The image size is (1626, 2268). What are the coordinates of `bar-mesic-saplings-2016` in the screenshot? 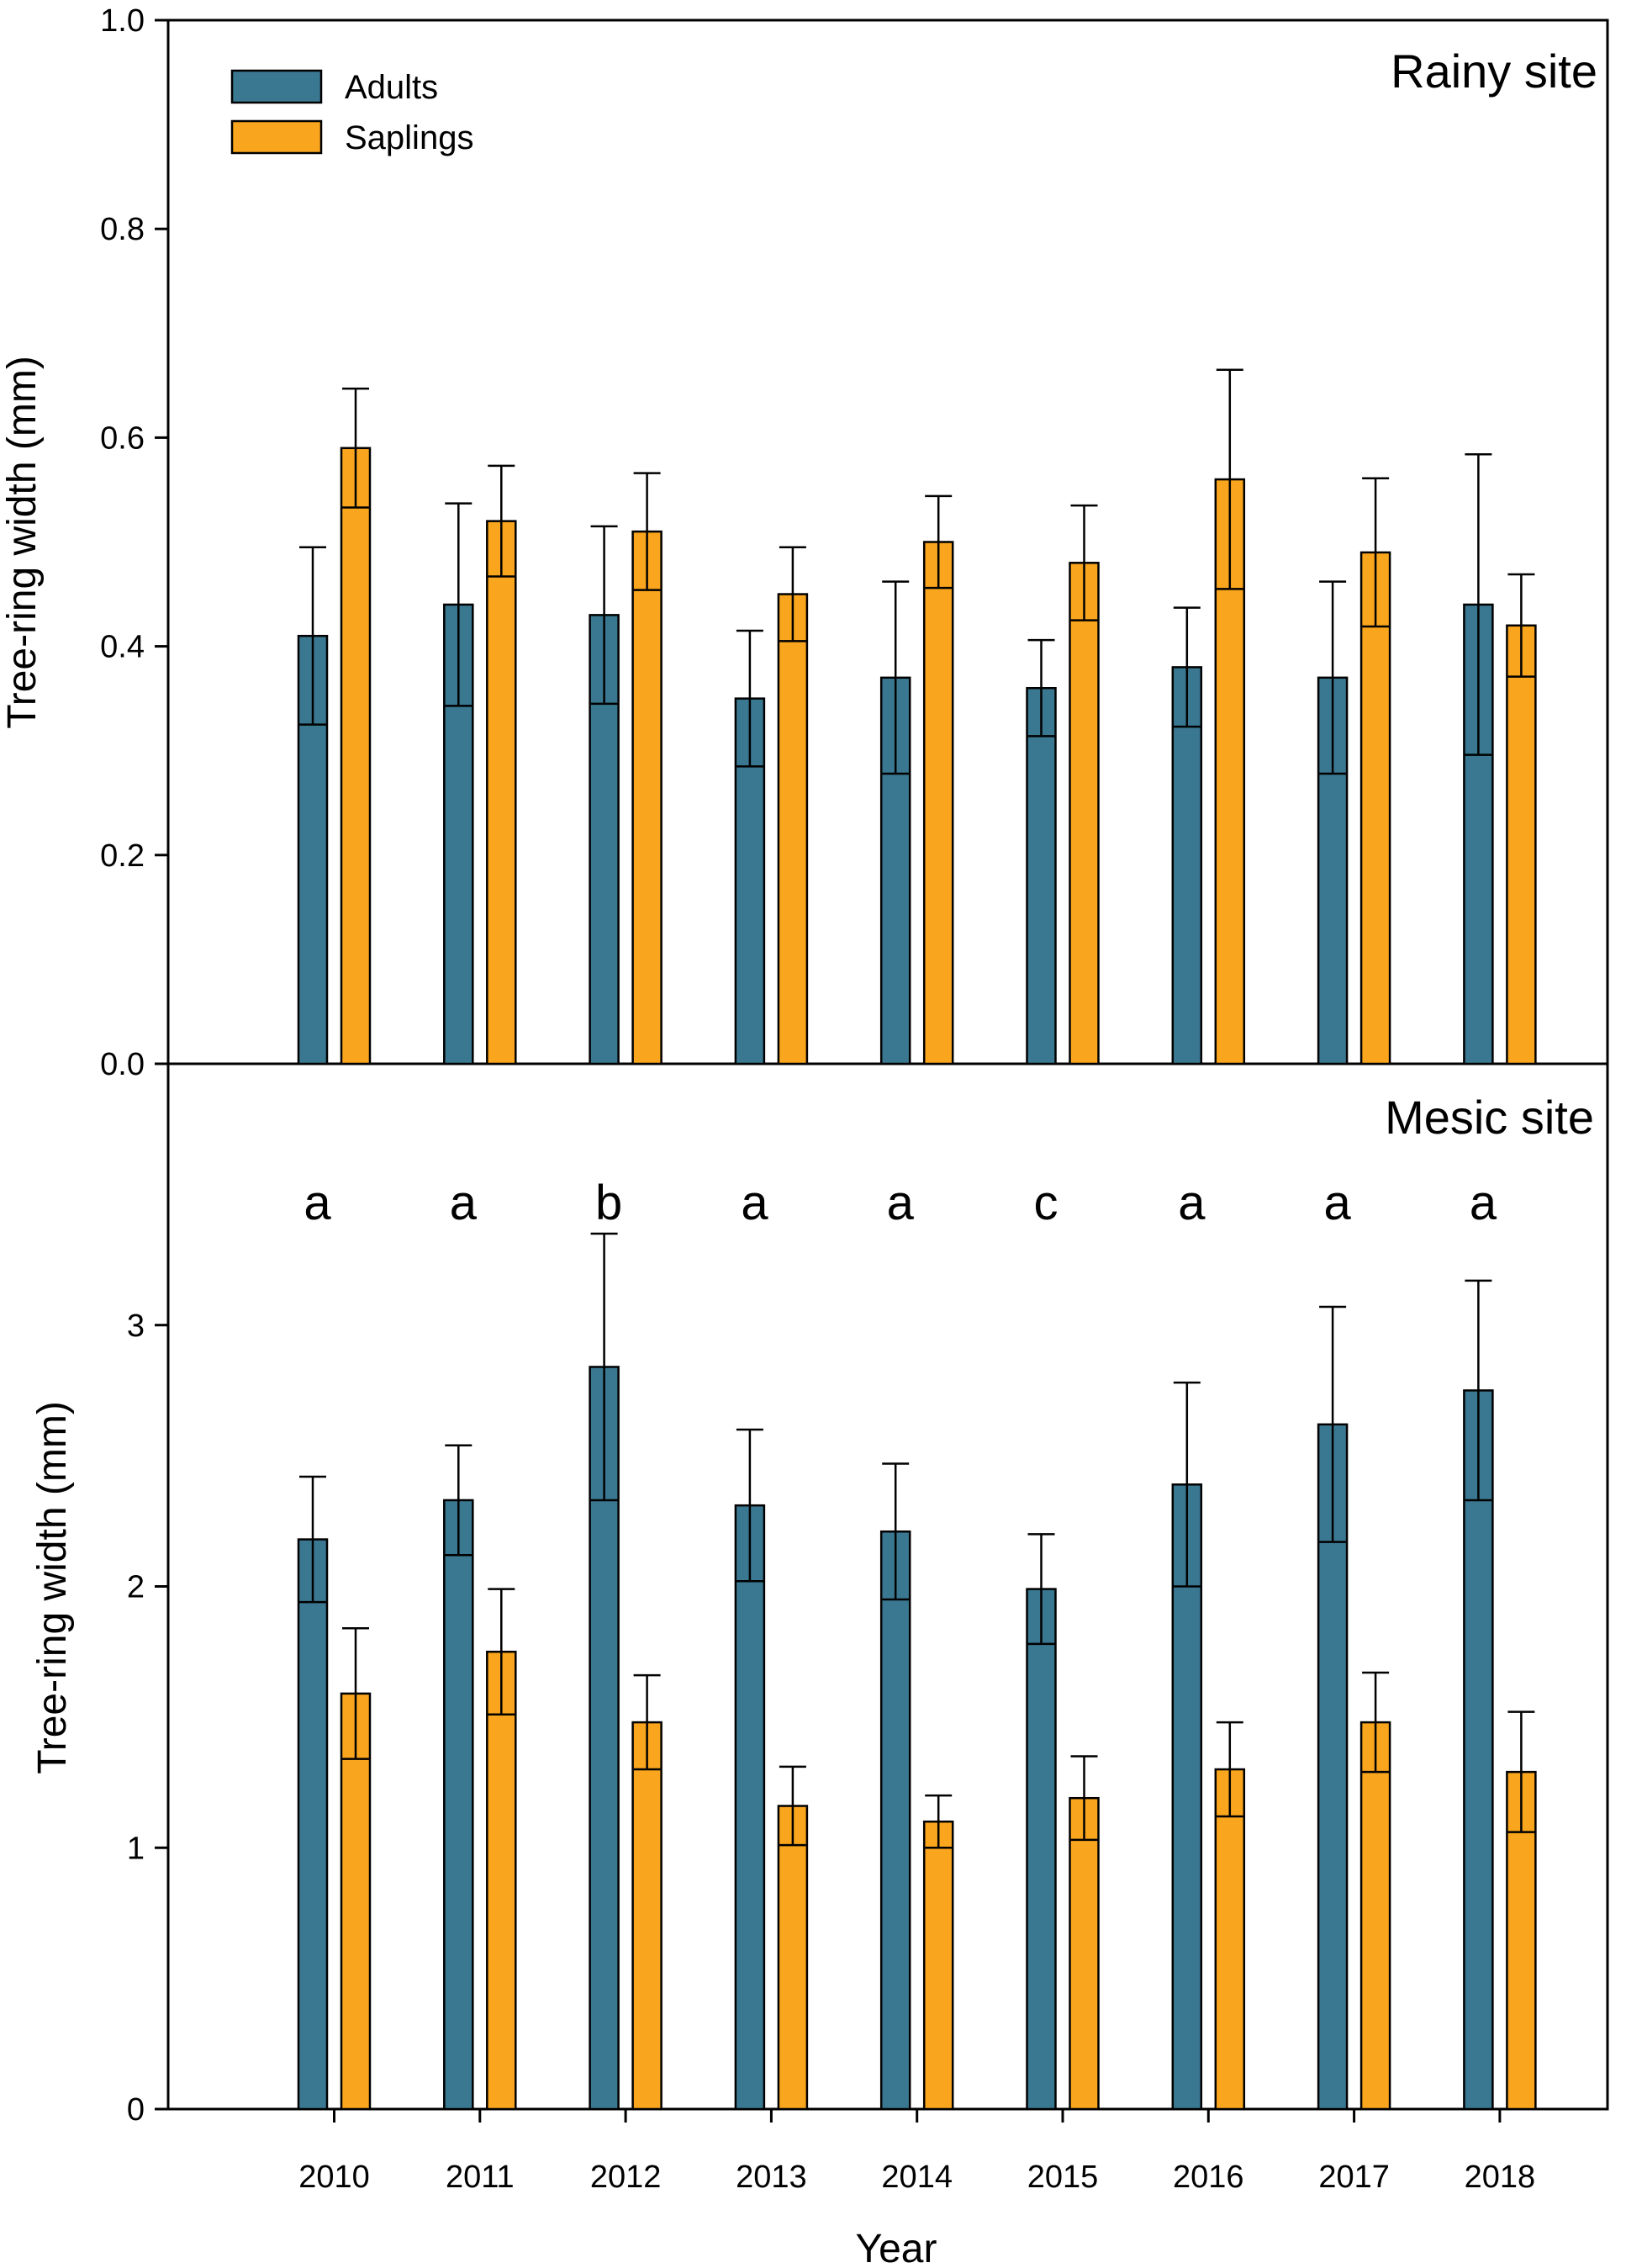 It's located at (1230, 1939).